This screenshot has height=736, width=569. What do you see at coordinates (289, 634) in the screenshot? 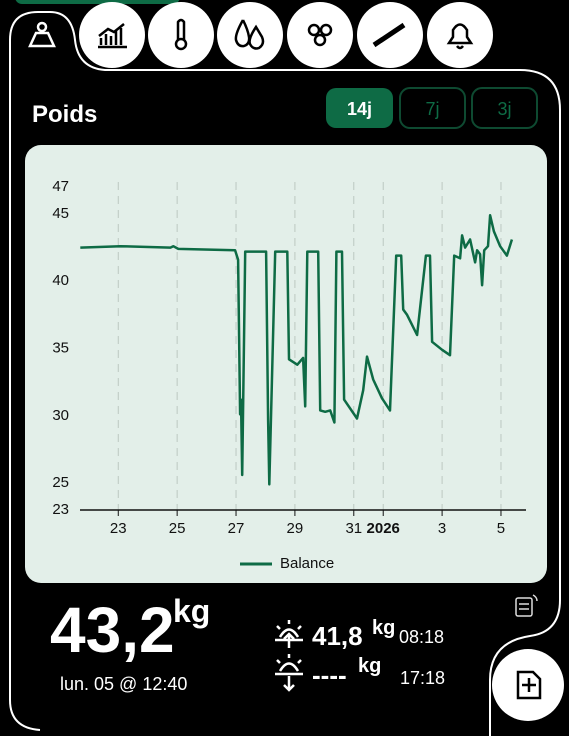
I see `sunrise-icon` at bounding box center [289, 634].